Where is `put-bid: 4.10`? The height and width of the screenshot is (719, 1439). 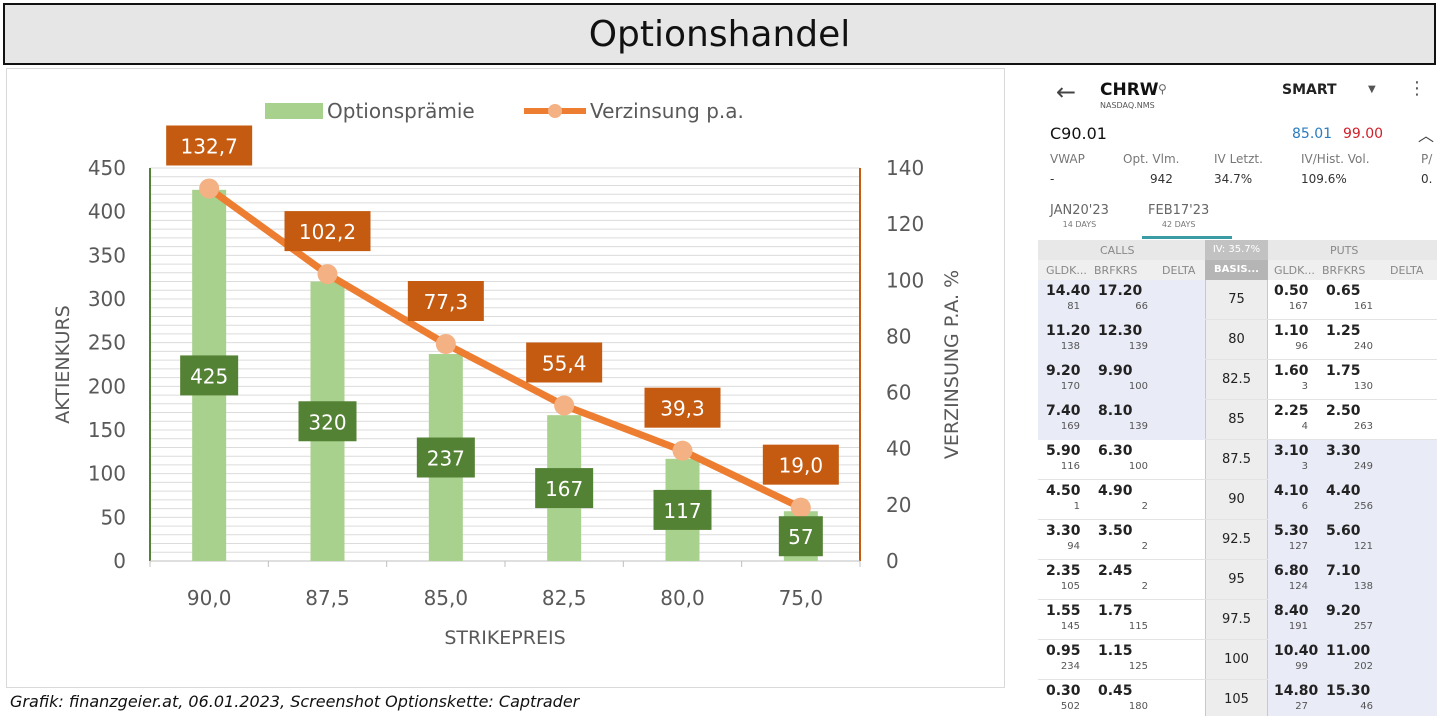
put-bid: 4.10 is located at coordinates (1291, 491).